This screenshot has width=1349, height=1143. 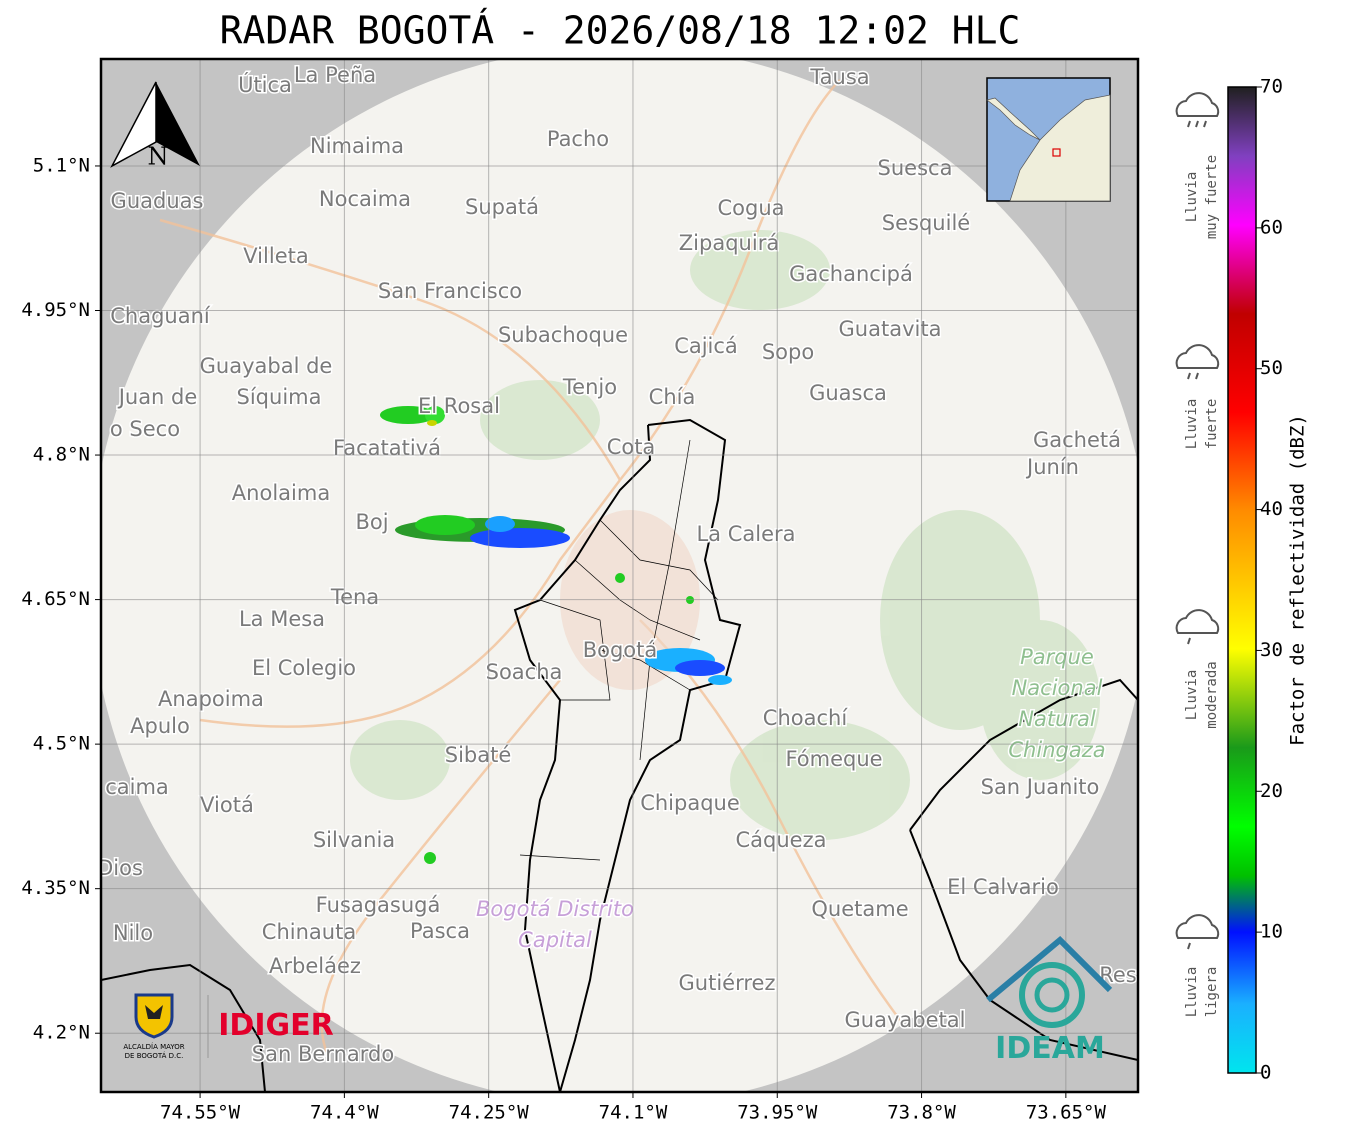 I want to click on place-label: Sibaté, so click(x=478, y=755).